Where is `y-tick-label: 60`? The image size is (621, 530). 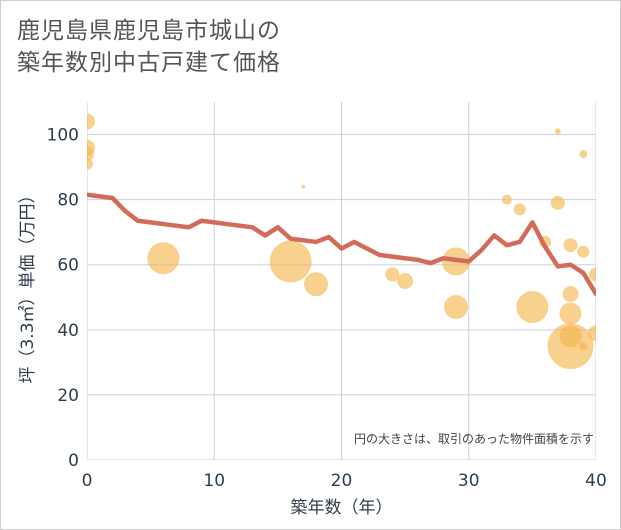 y-tick-label: 60 is located at coordinates (68, 266).